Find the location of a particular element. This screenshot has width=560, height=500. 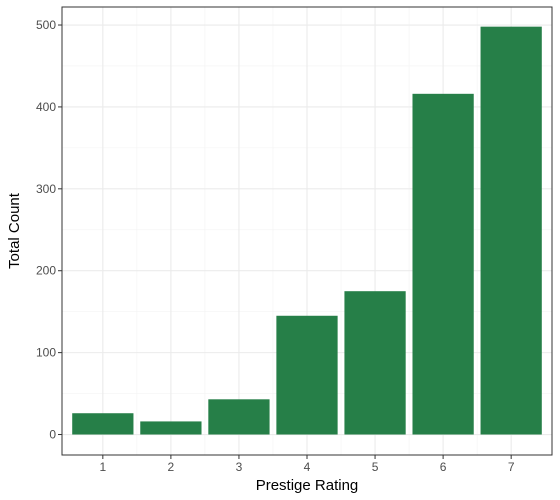

x-tick-label: 6 is located at coordinates (443, 467).